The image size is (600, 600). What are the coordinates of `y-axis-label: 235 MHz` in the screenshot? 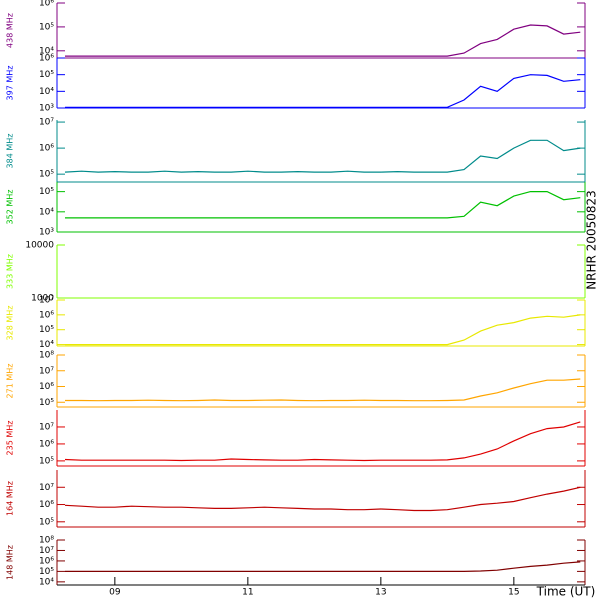 It's located at (10, 438).